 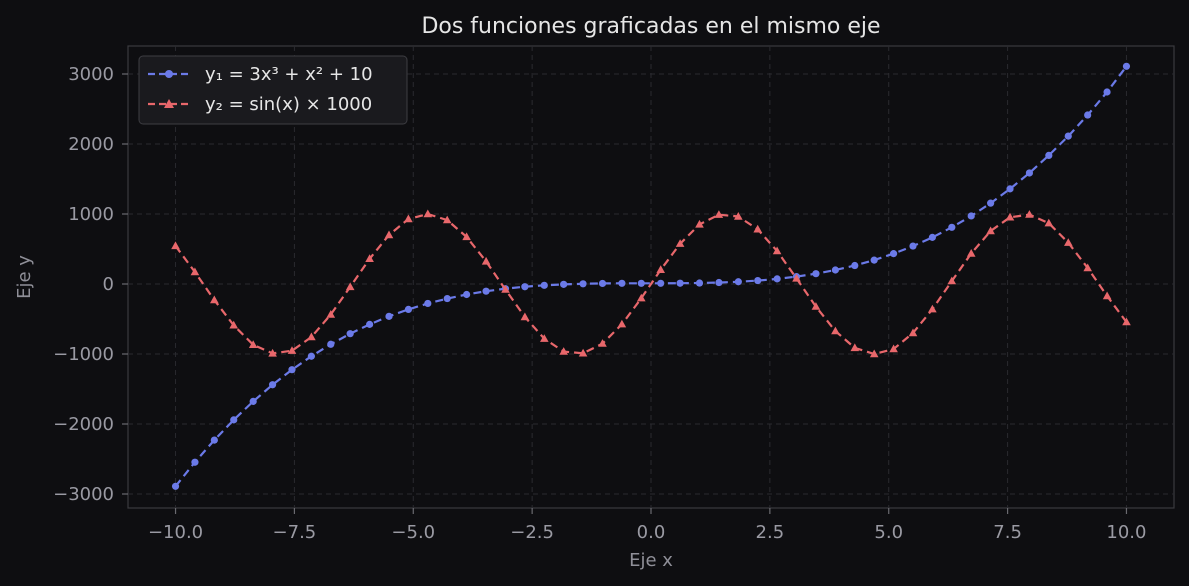 What do you see at coordinates (651, 532) in the screenshot?
I see `x-tick-label: 0.0` at bounding box center [651, 532].